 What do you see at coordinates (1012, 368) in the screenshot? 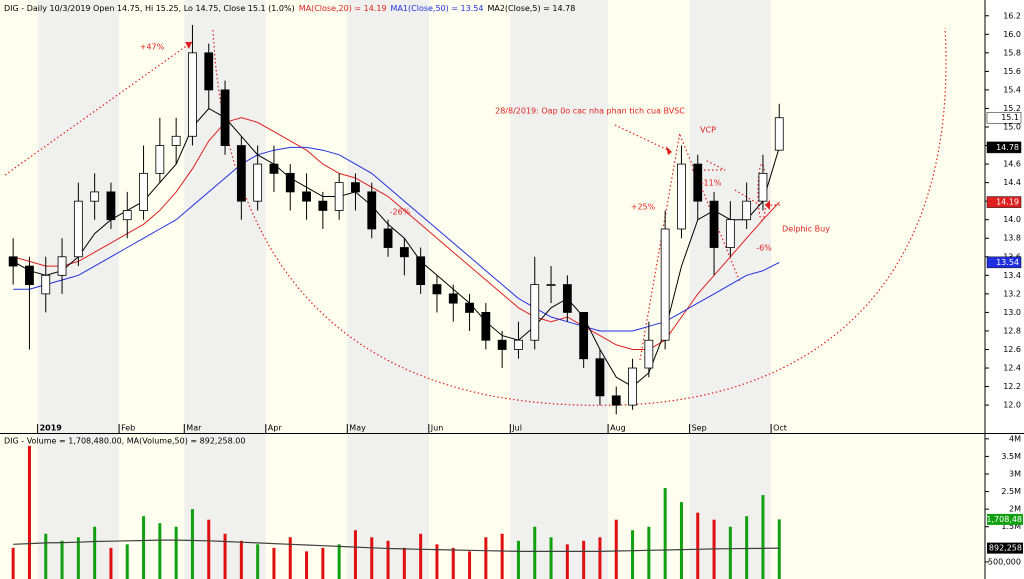
I see `y-tick-label: 12.4` at bounding box center [1012, 368].